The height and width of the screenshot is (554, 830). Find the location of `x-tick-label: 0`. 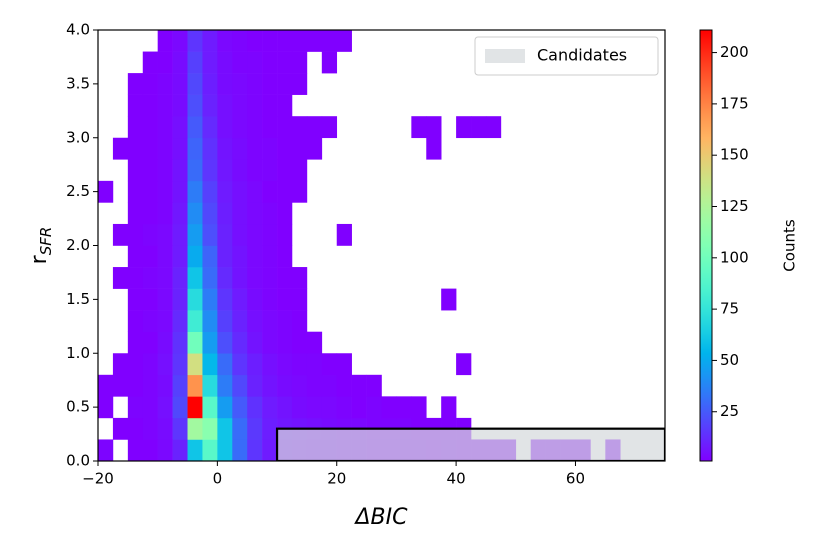

x-tick-label: 0 is located at coordinates (218, 479).